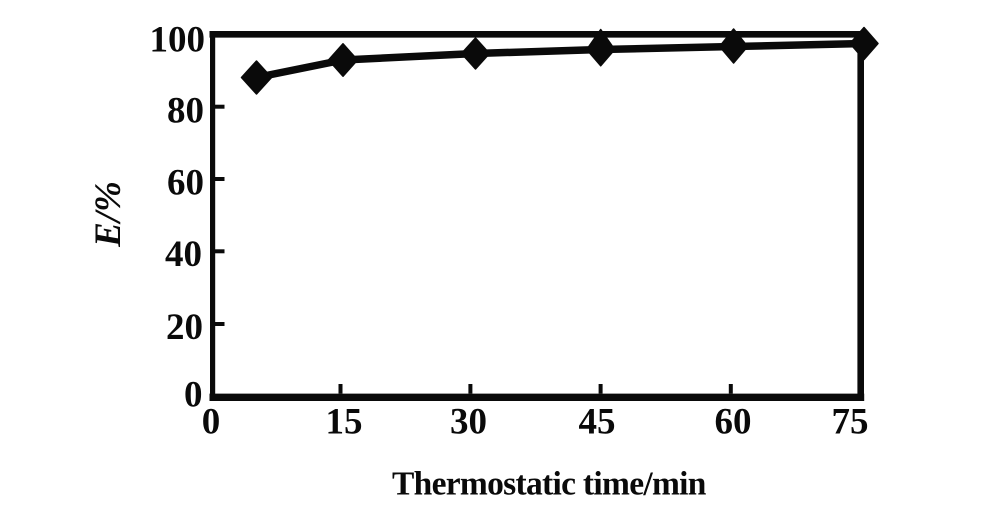  I want to click on svg-text: 80, so click(185, 110).